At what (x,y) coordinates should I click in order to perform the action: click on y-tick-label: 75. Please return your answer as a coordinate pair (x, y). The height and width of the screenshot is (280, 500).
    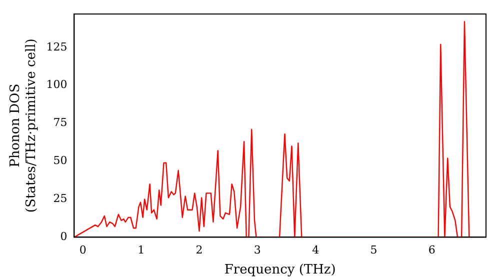
    Looking at the image, I should click on (60, 123).